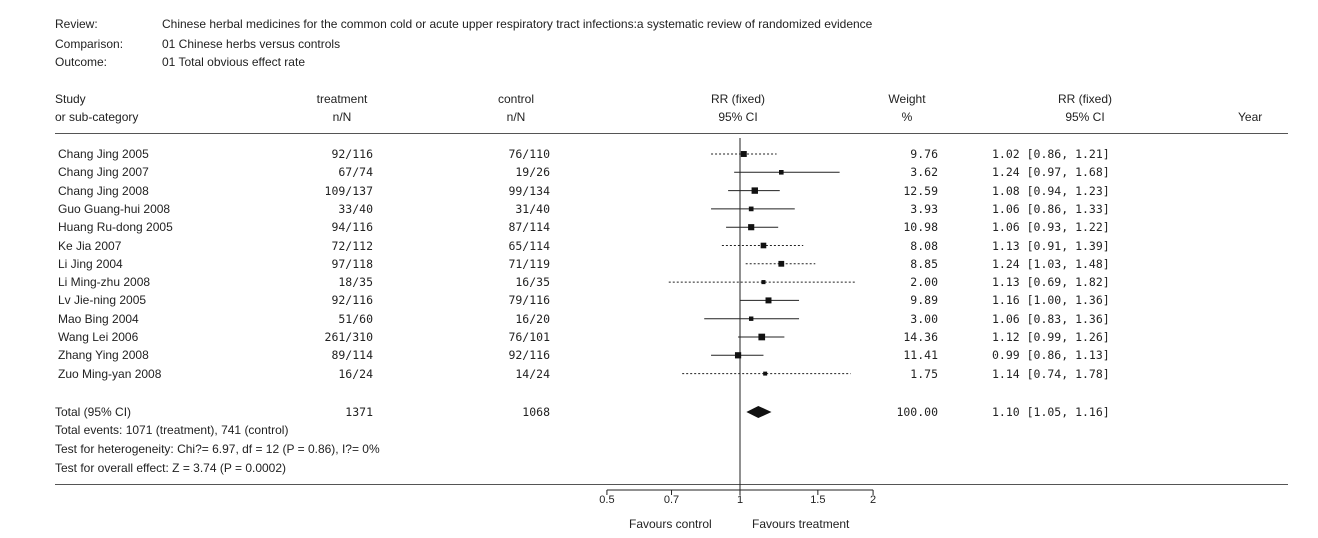 The width and height of the screenshot is (1318, 538). Describe the element at coordinates (89, 44) in the screenshot. I see `comparison-label: Comparison:` at that location.